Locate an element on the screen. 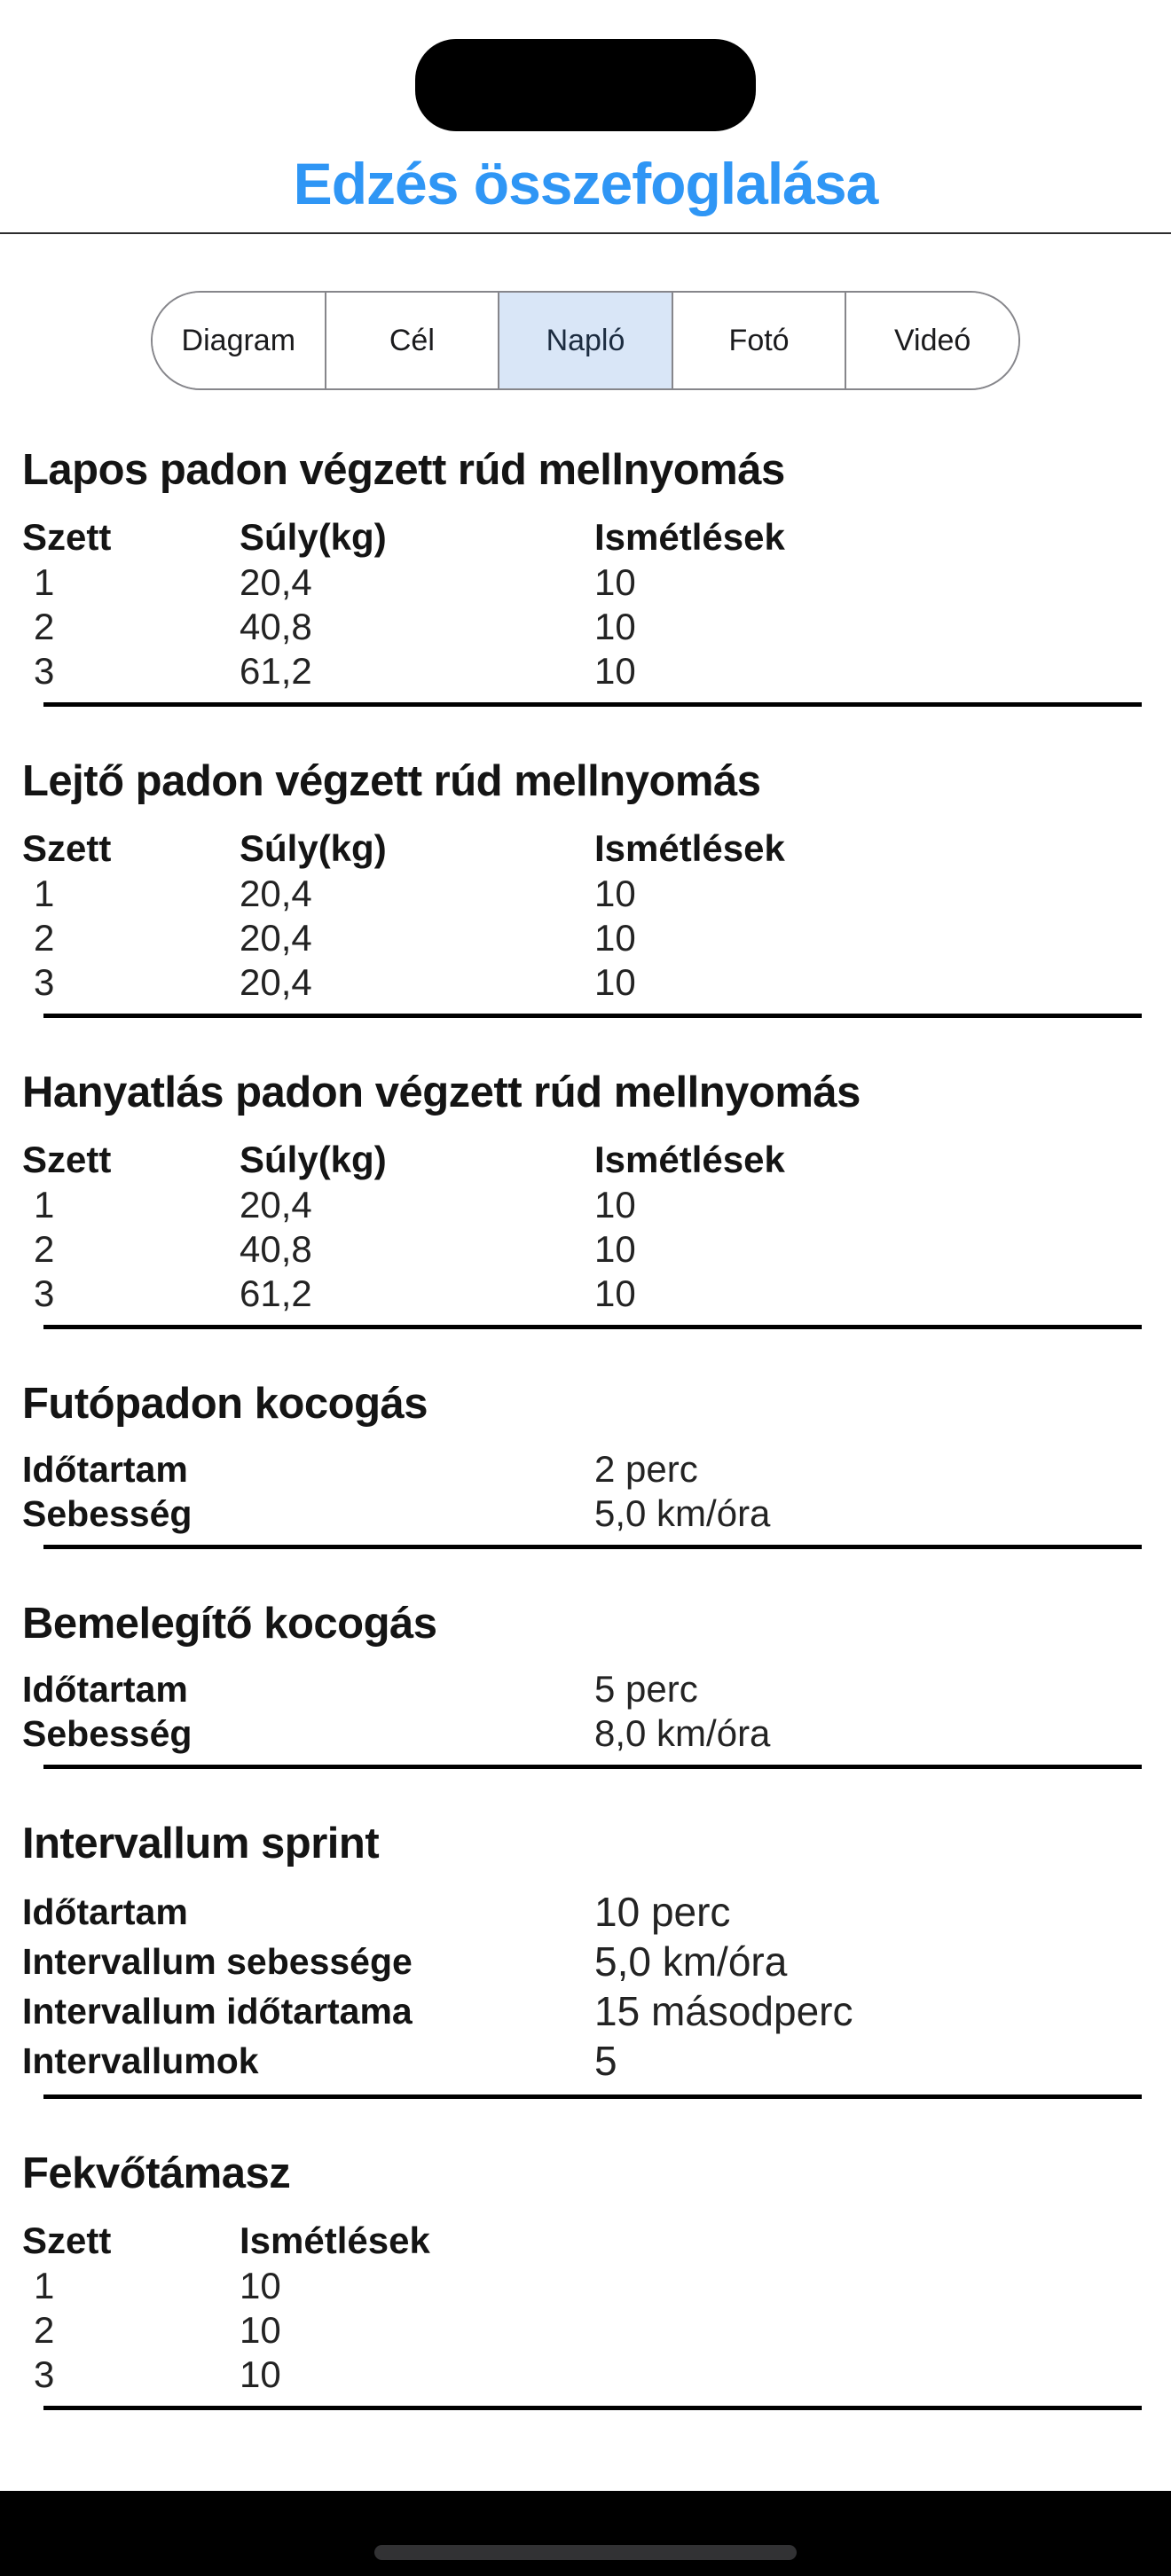 This screenshot has height=2576, width=1171. home-indicator is located at coordinates (586, 2552).